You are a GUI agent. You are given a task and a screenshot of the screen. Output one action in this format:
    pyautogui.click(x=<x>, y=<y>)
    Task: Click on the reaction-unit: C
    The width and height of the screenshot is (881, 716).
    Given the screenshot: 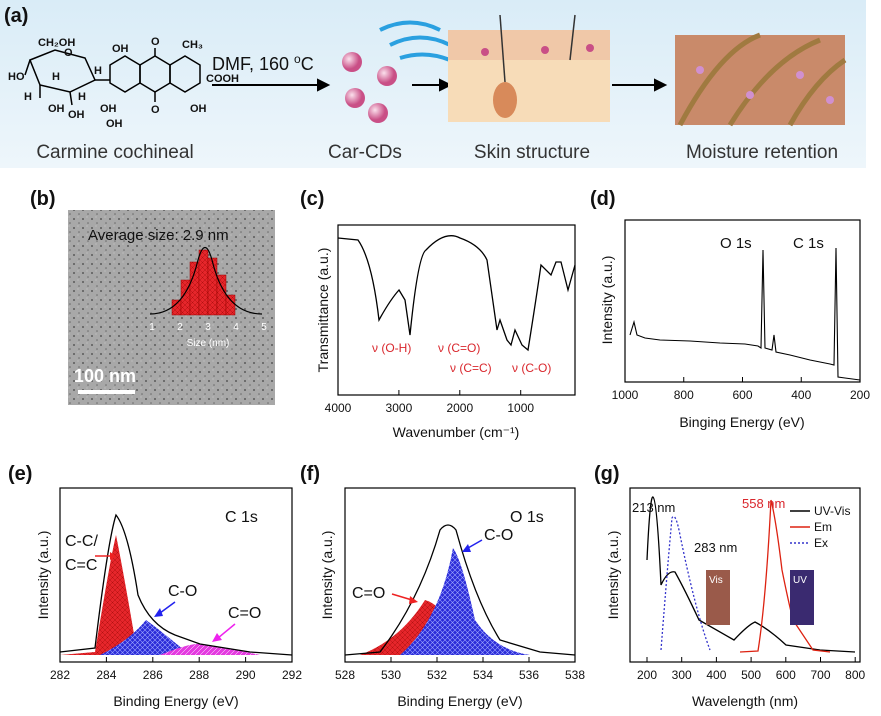 What is the action you would take?
    pyautogui.click(x=307, y=64)
    